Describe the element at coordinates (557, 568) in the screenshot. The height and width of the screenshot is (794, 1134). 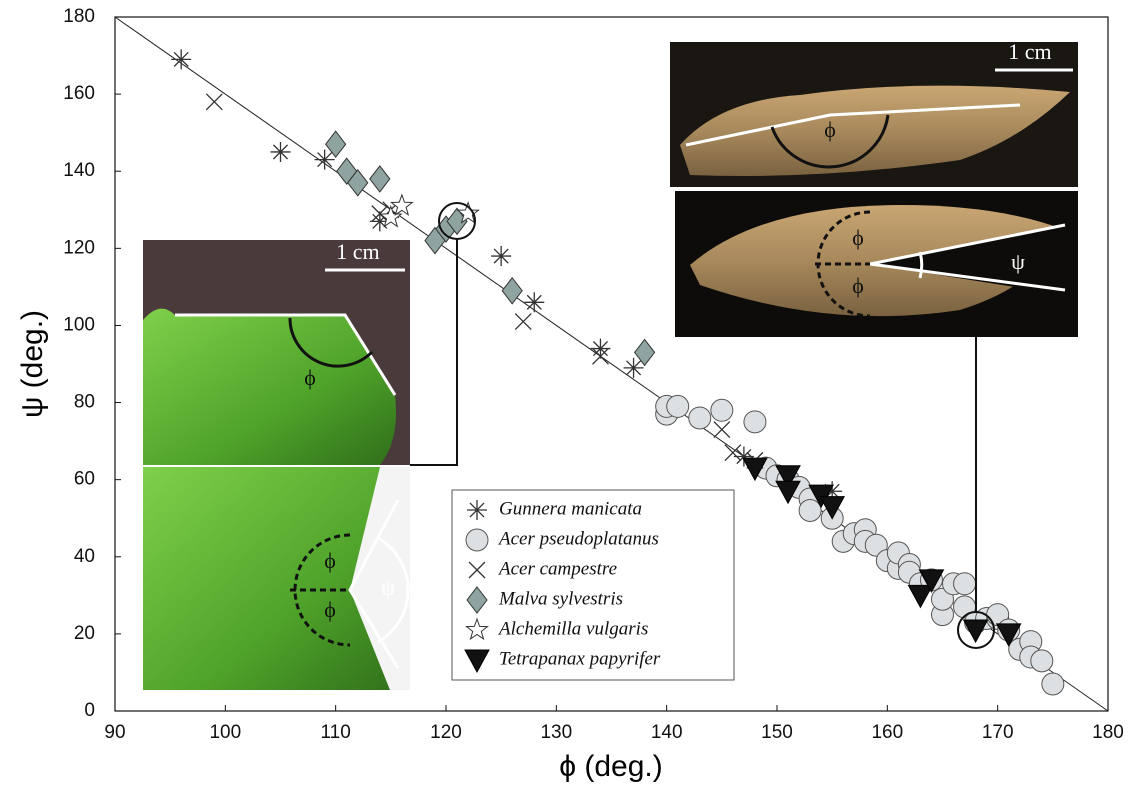
I see `legend-label: Acer campestre` at that location.